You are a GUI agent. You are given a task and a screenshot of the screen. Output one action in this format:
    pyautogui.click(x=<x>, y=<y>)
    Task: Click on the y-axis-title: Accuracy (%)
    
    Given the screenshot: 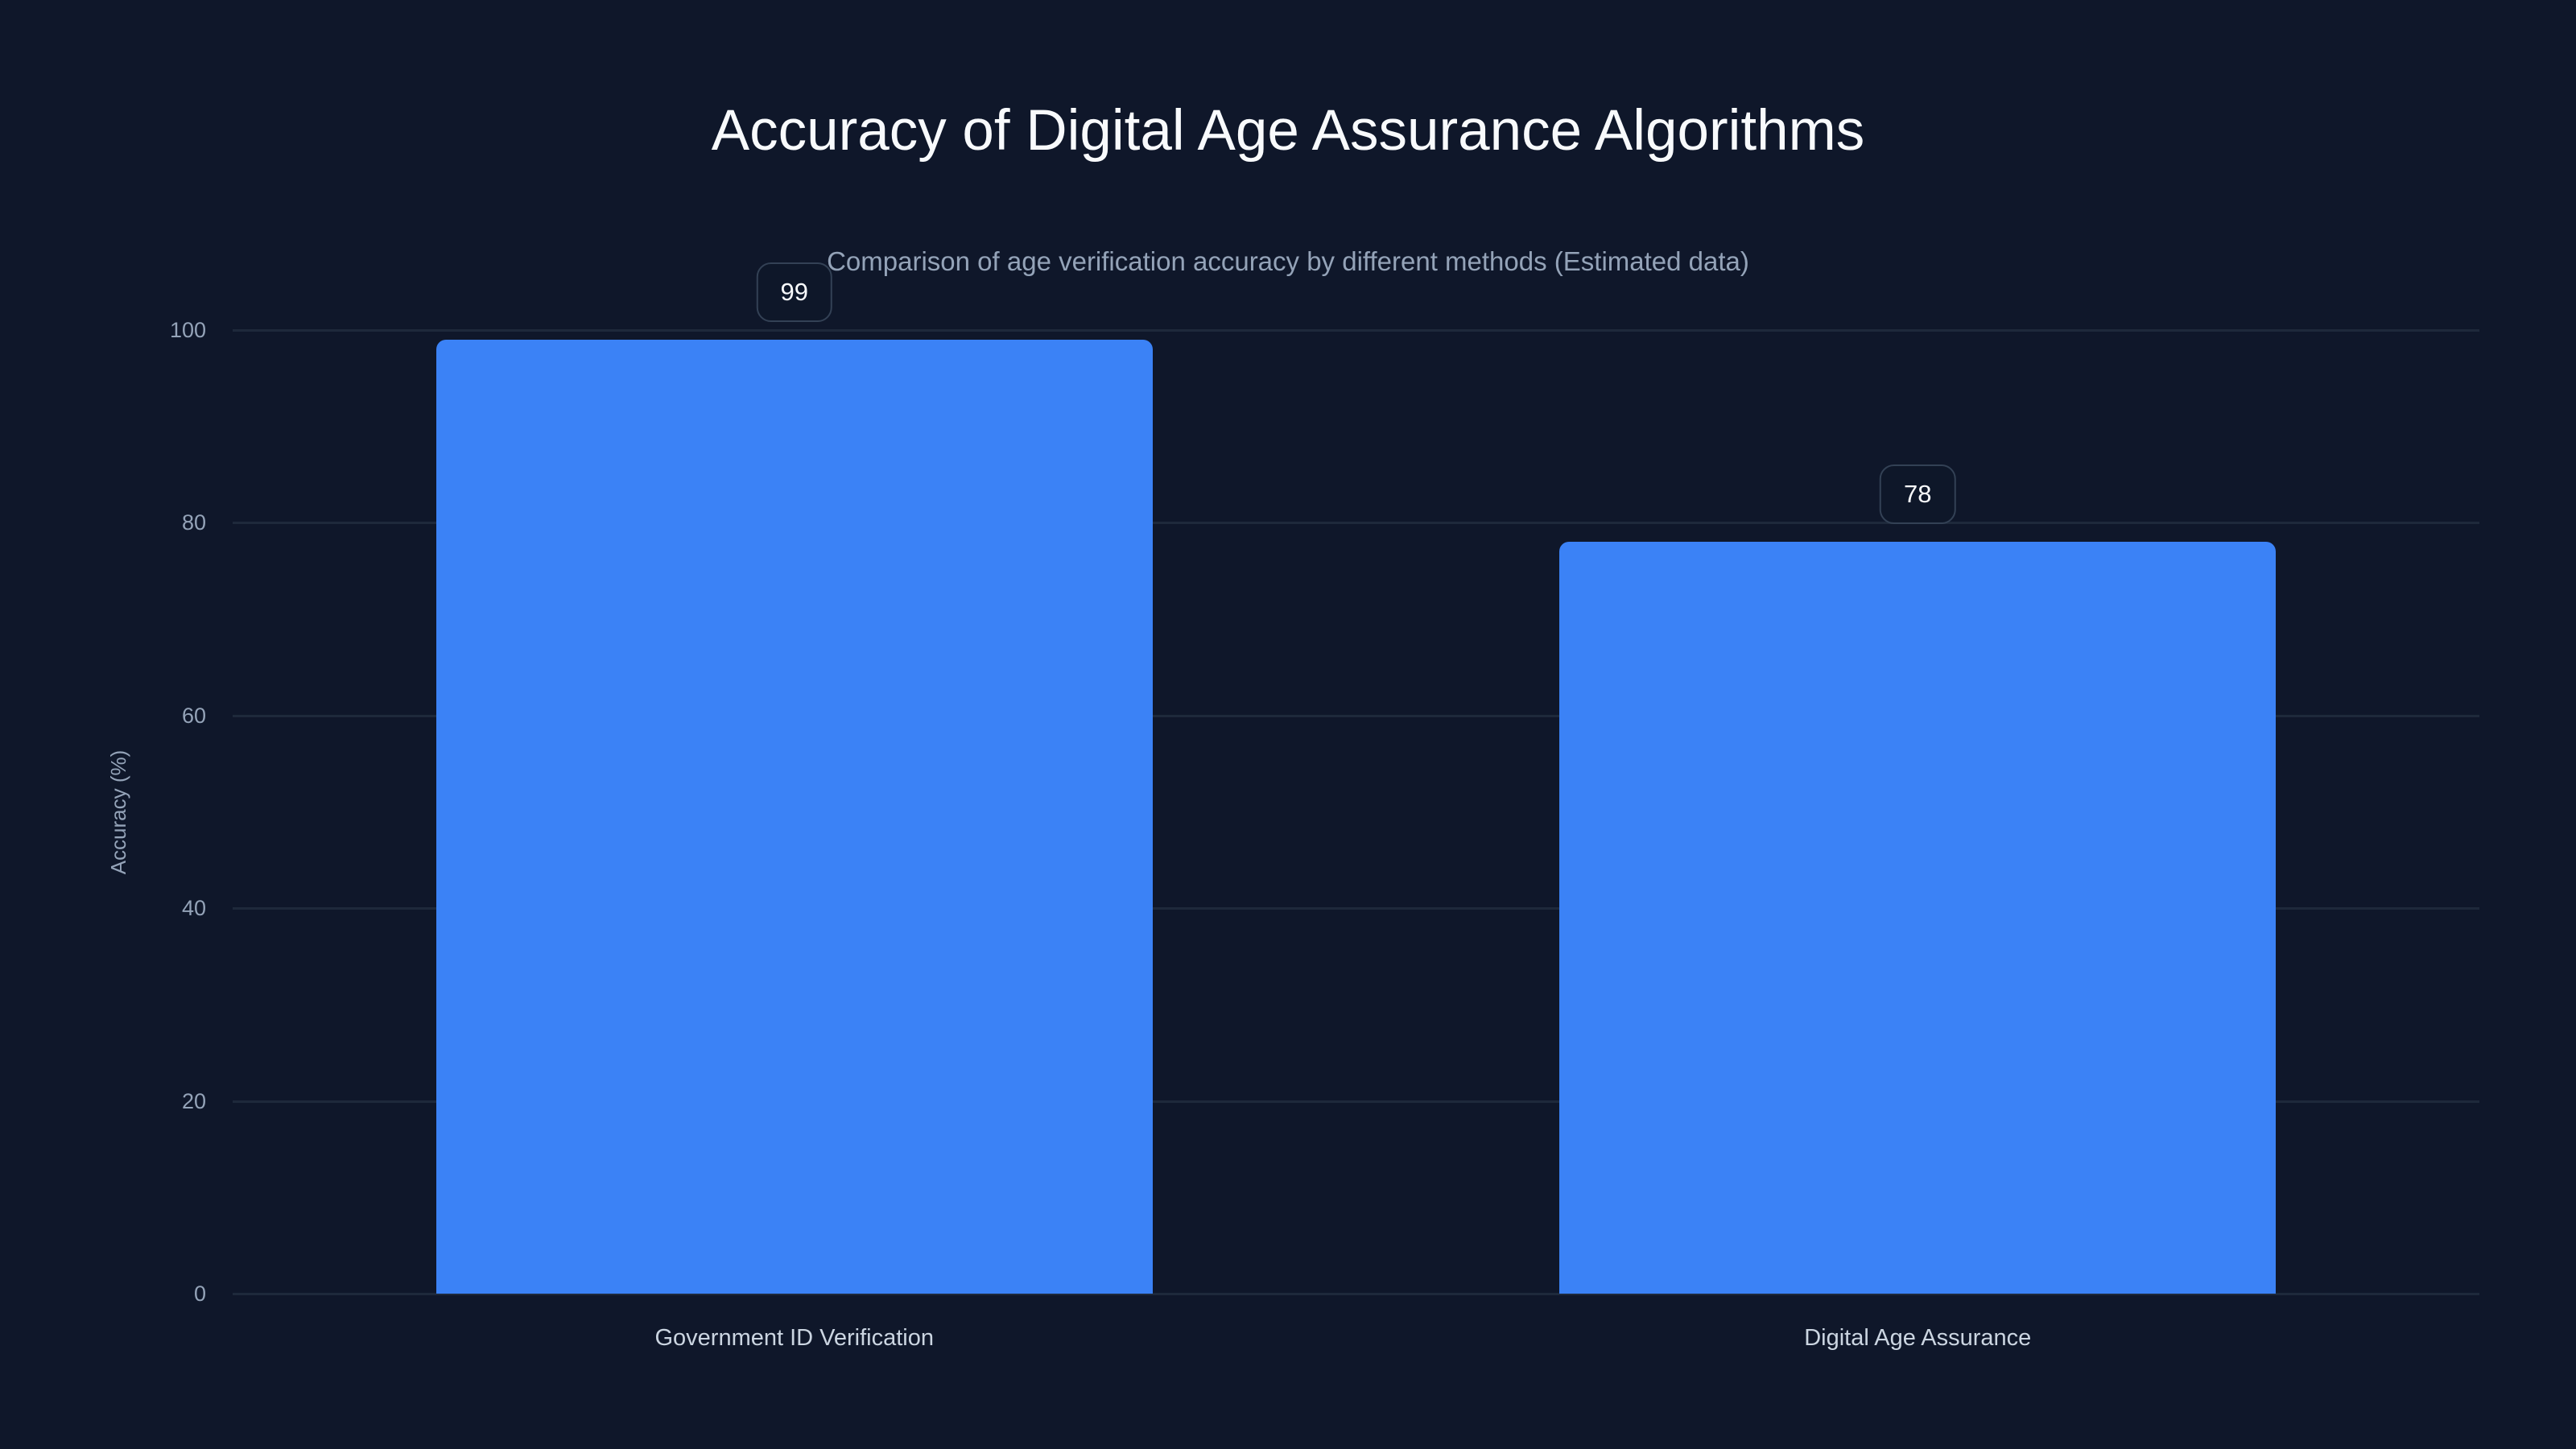 What is the action you would take?
    pyautogui.click(x=118, y=812)
    